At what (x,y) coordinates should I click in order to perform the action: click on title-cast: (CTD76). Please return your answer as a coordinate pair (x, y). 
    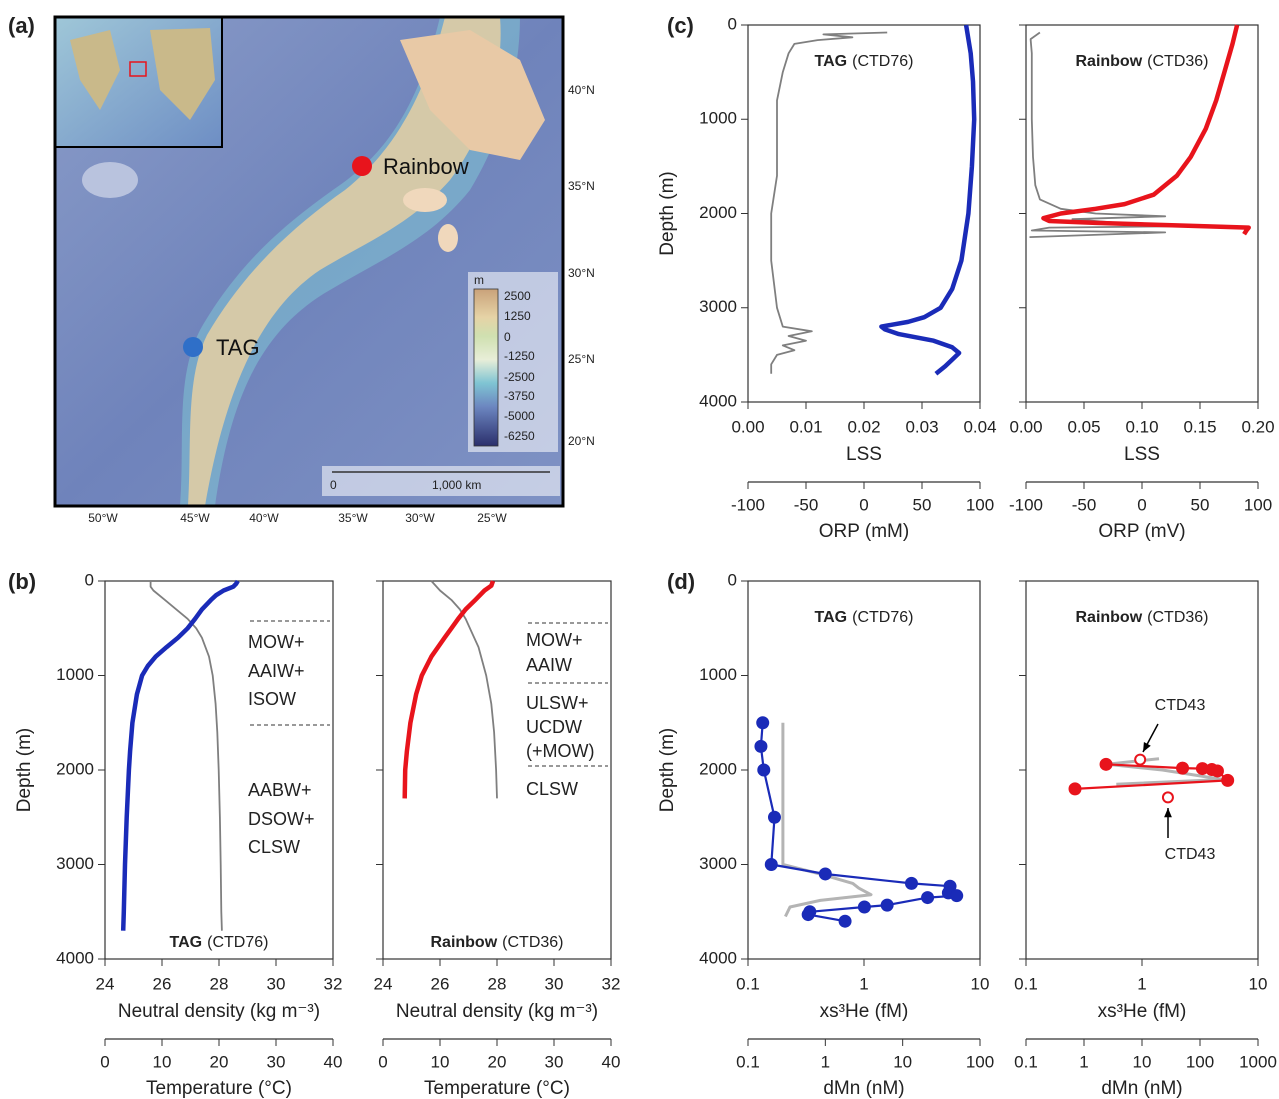
    Looking at the image, I should click on (237, 942).